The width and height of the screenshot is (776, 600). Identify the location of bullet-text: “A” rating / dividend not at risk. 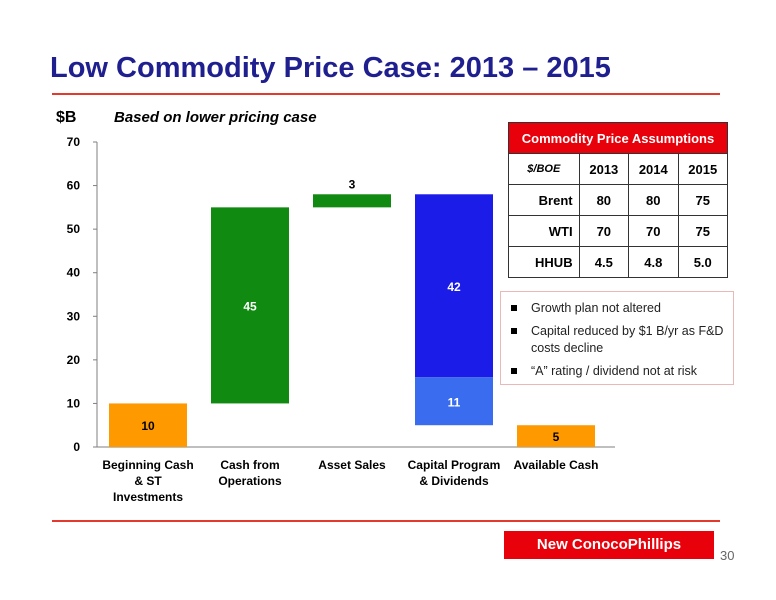
(614, 371).